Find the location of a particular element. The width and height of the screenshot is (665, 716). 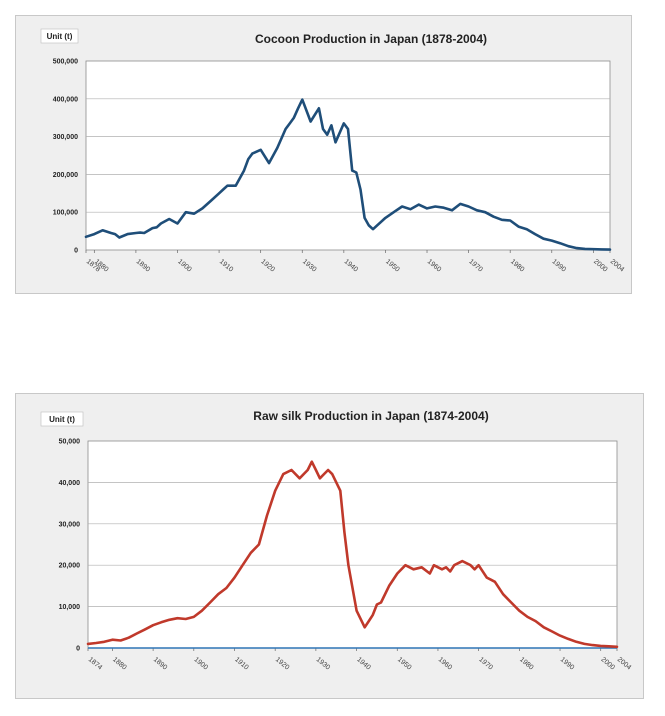

chart2-x-tick-label: 1890 is located at coordinates (160, 663).